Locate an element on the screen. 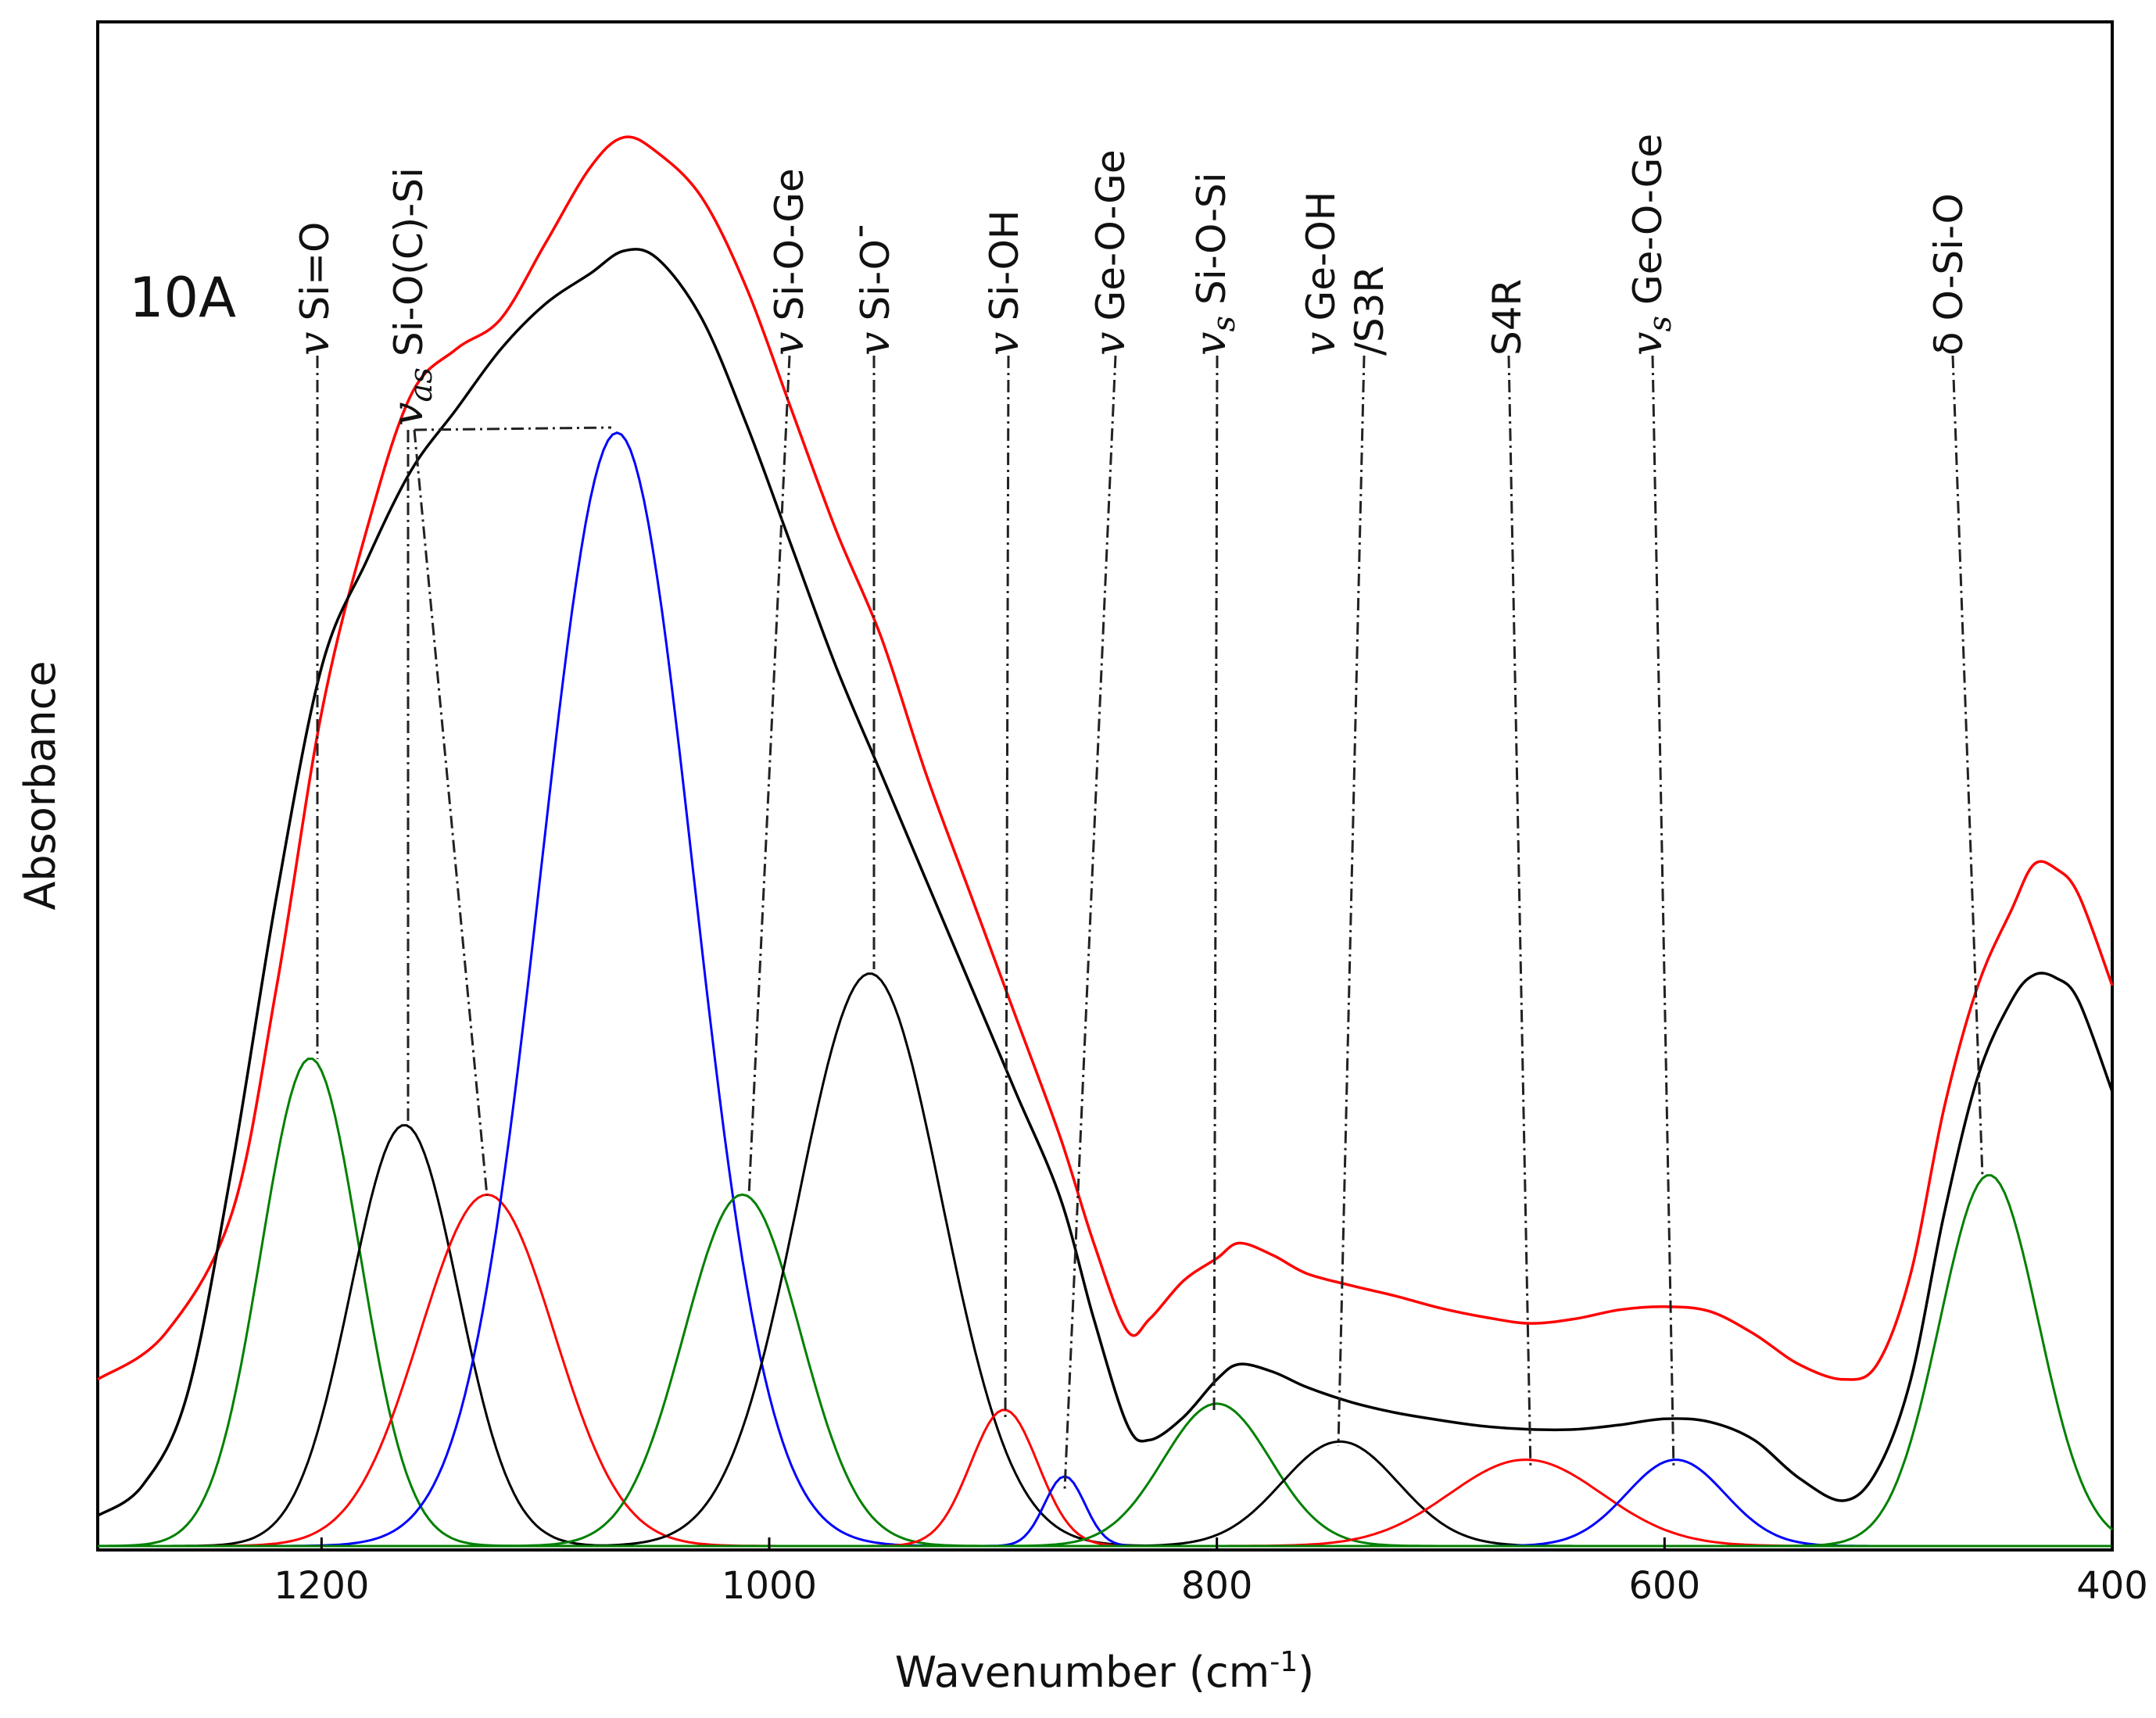 The width and height of the screenshot is (2156, 1718). y-axis-title: Absorbance is located at coordinates (40, 785).